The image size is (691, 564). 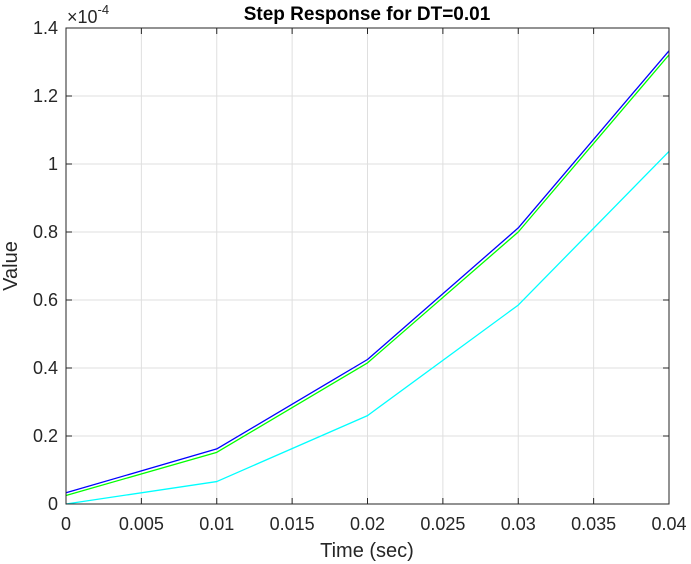 What do you see at coordinates (45, 368) in the screenshot?
I see `y-tick-label: 0.4` at bounding box center [45, 368].